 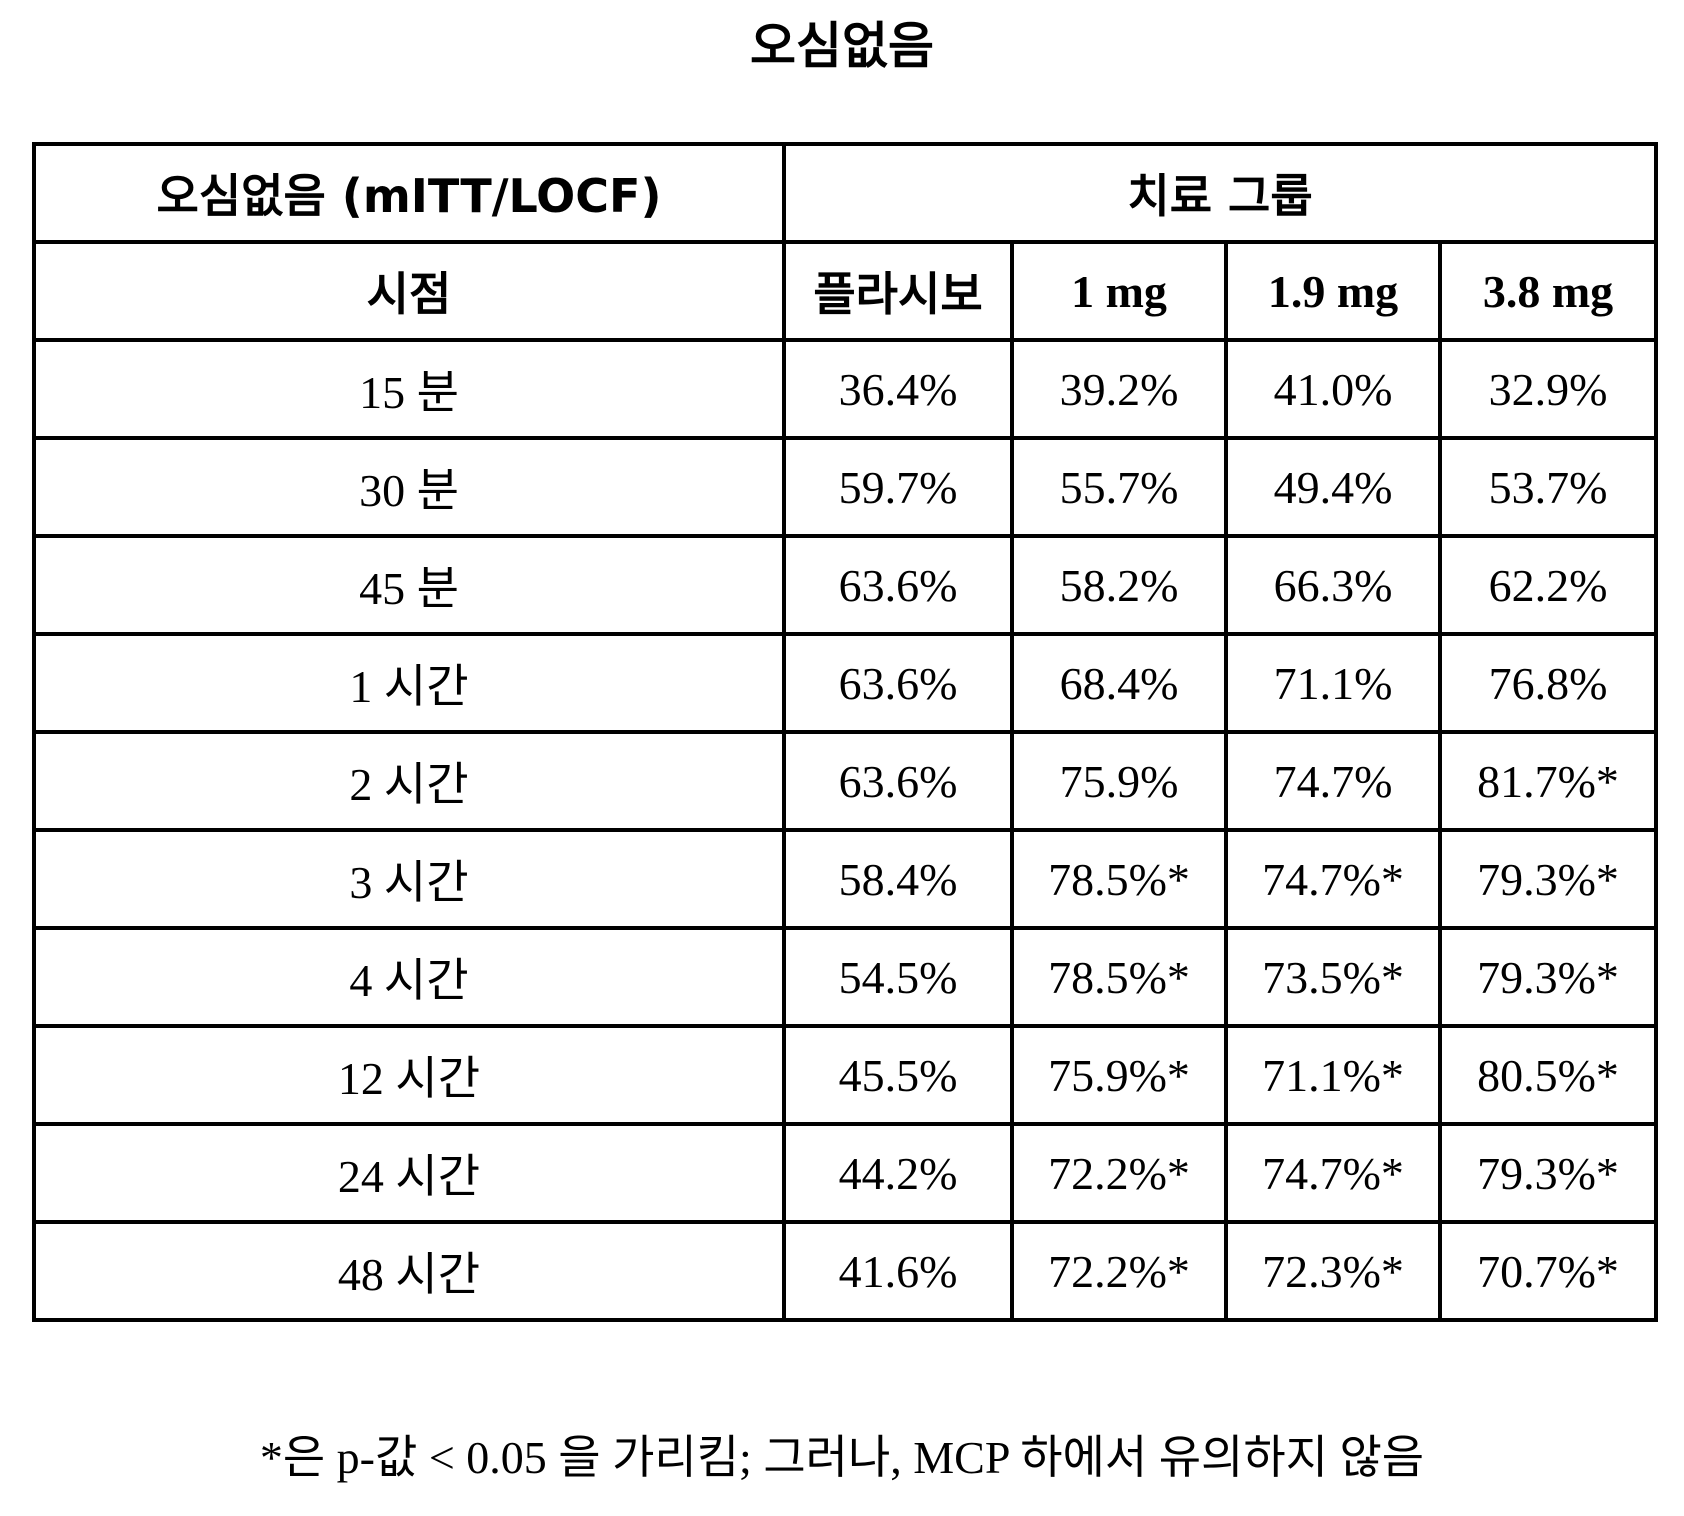 What do you see at coordinates (898, 291) in the screenshot?
I see `column-header-placebo: 플라시보` at bounding box center [898, 291].